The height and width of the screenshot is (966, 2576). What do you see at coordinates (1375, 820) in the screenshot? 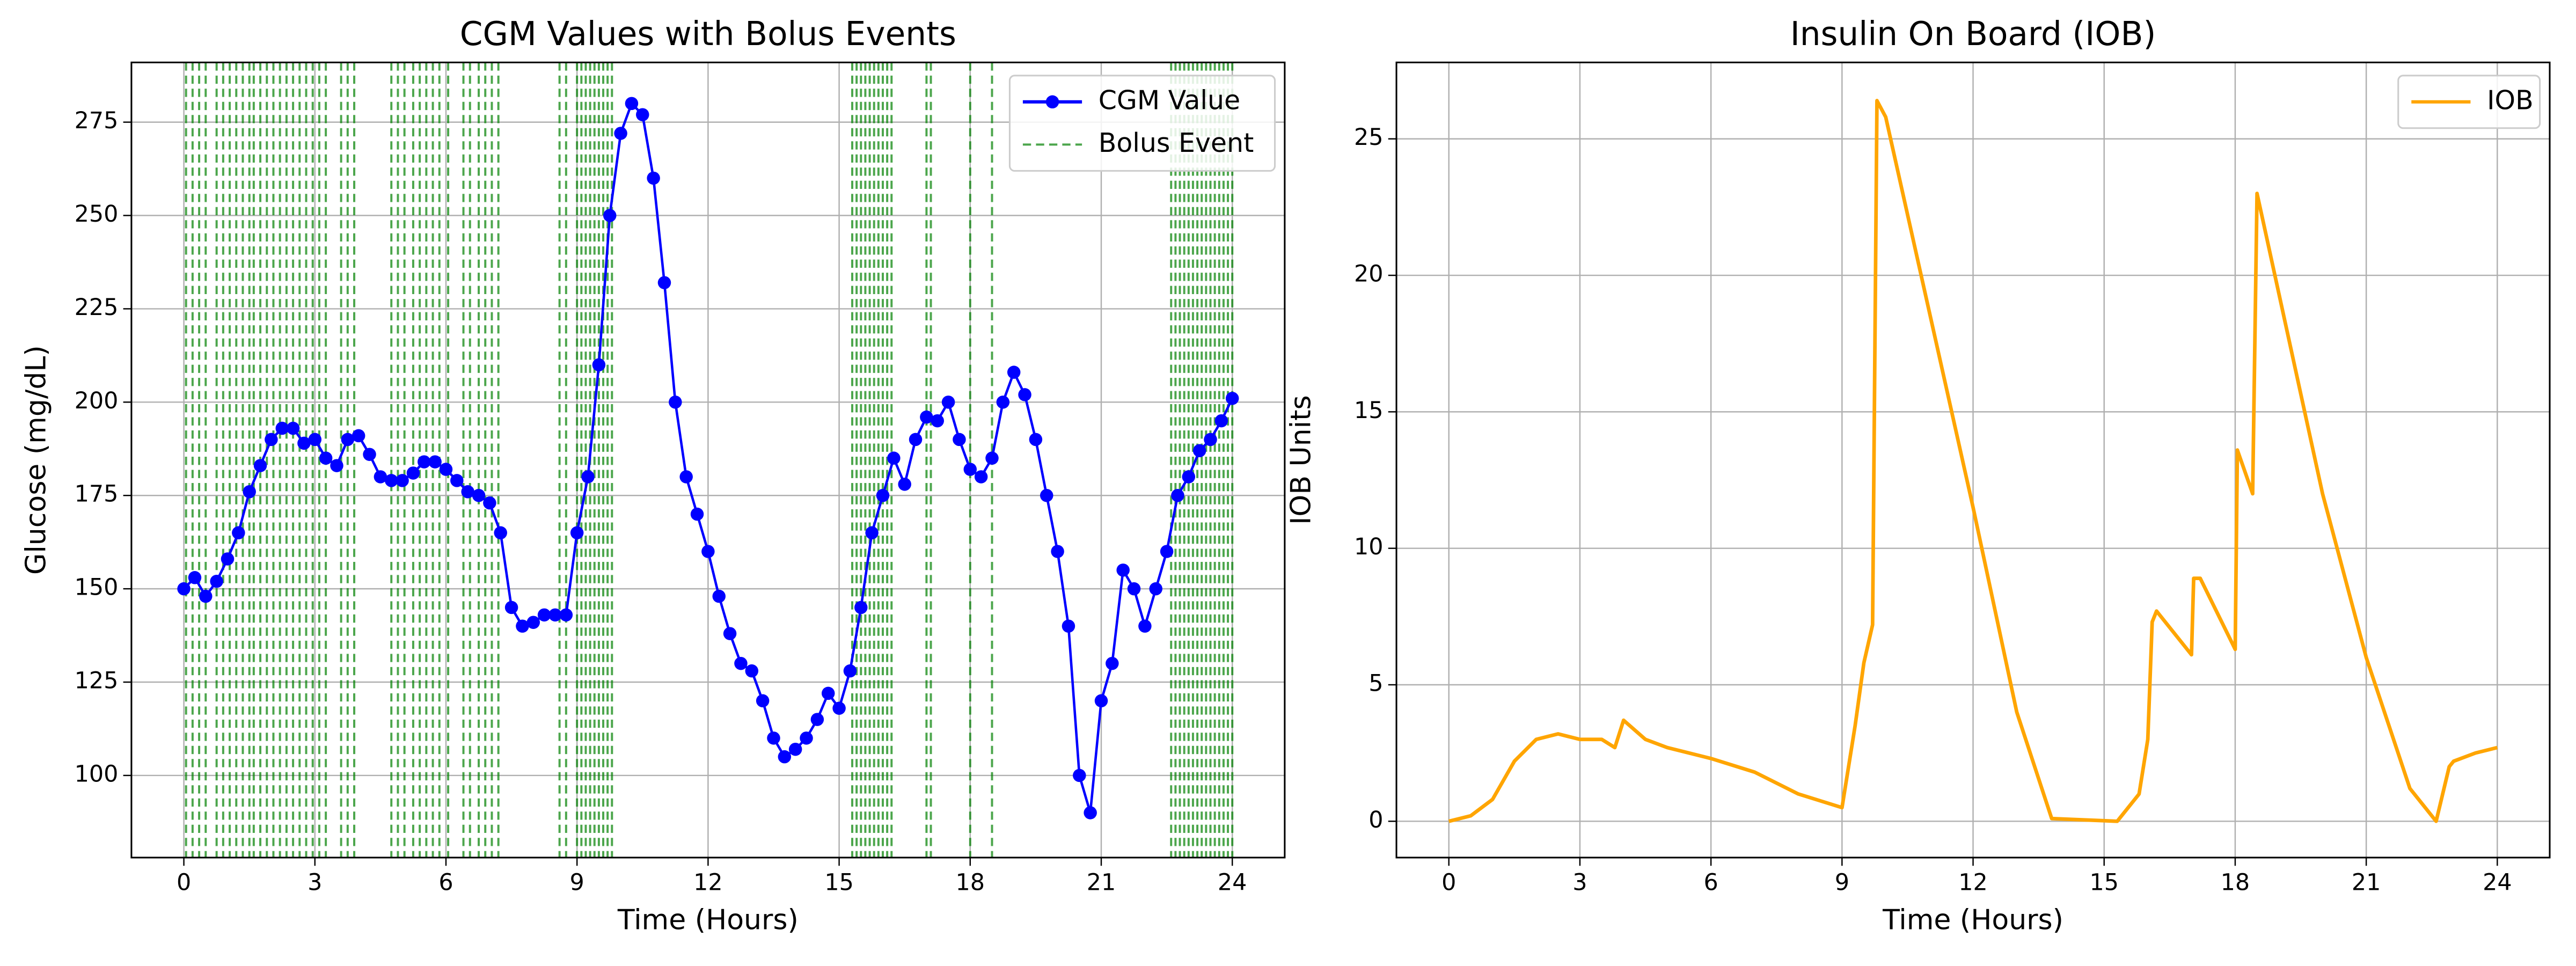
I see `y-tick-label: 0` at bounding box center [1375, 820].